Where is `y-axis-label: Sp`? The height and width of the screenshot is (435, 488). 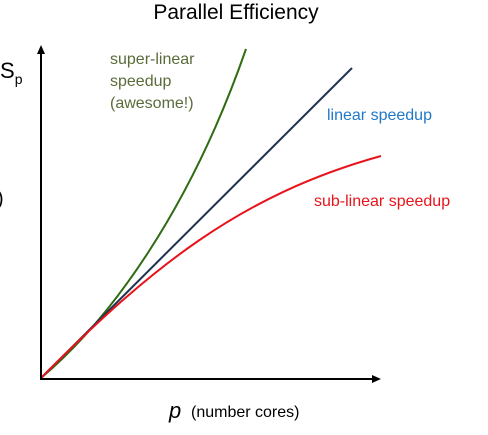 y-axis-label: Sp is located at coordinates (11, 72).